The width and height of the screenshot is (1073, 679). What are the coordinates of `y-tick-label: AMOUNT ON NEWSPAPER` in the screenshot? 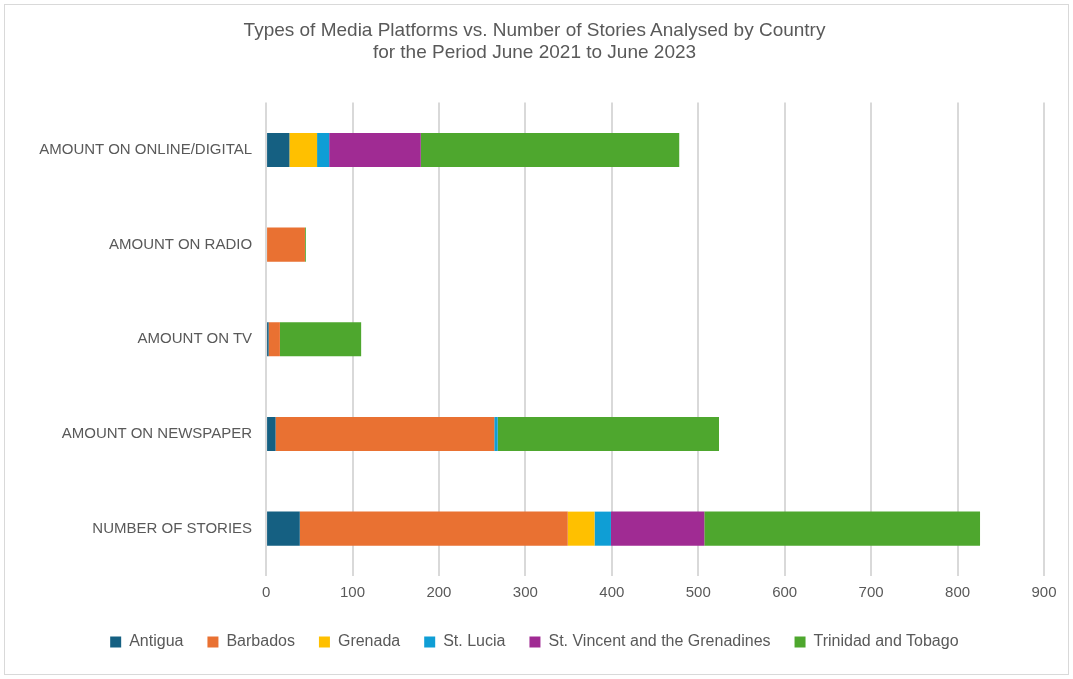 It's located at (157, 433).